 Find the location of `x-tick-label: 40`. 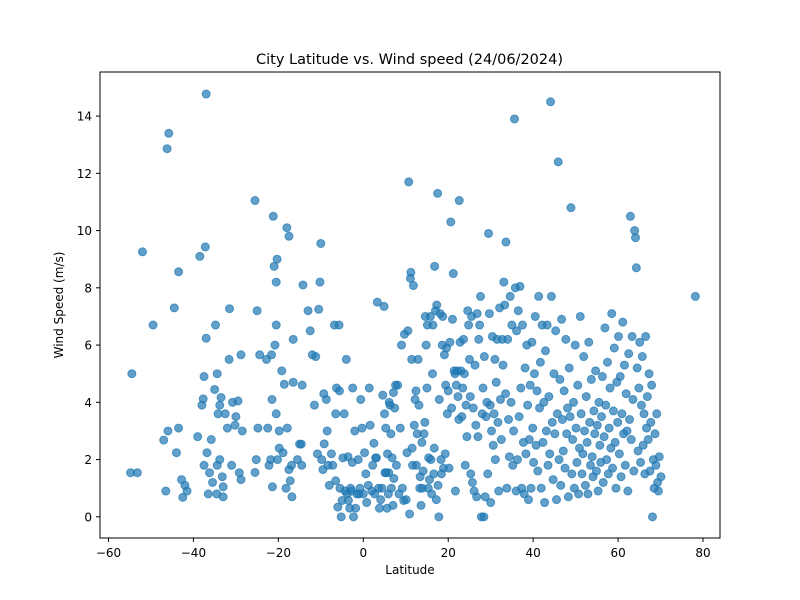

x-tick-label: 40 is located at coordinates (533, 553).